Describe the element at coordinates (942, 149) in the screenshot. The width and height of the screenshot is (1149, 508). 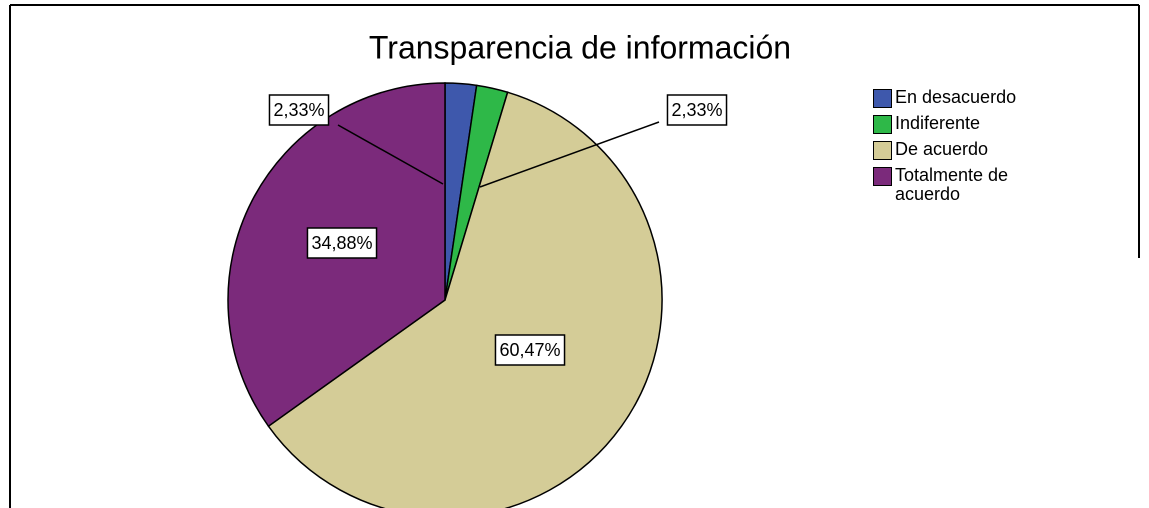
I see `legend-label: De acuerdo` at that location.